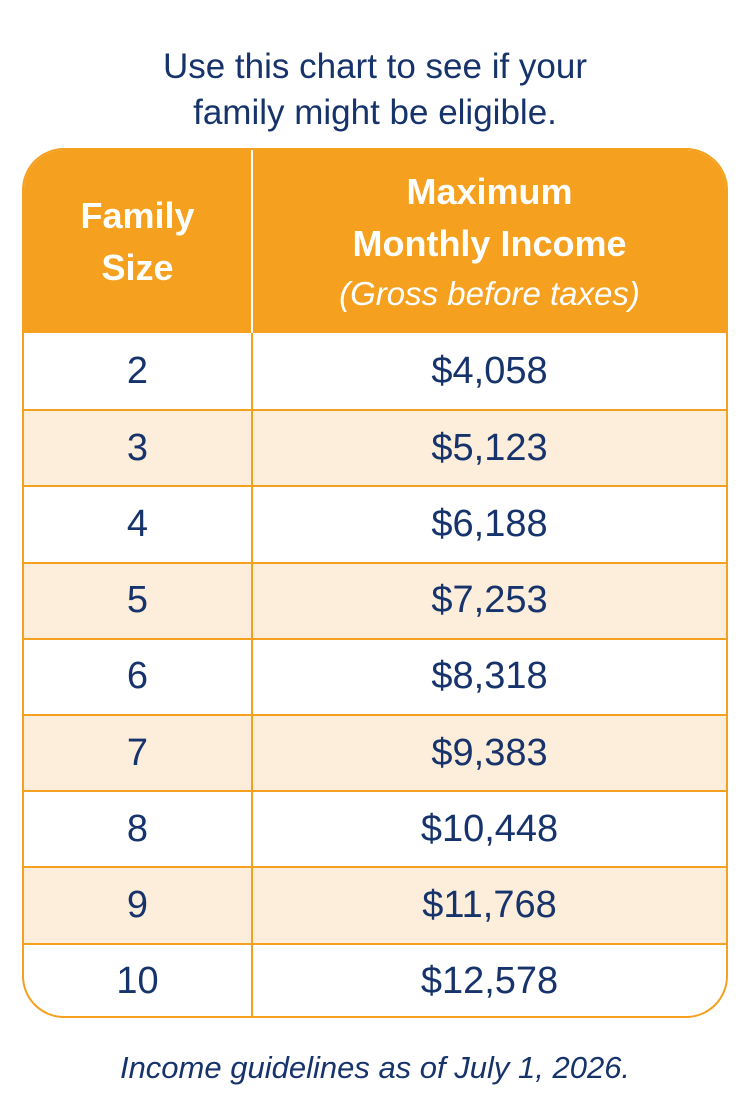 This screenshot has height=1106, width=750. Describe the element at coordinates (489, 981) in the screenshot. I see `income-cell: $12,578` at that location.